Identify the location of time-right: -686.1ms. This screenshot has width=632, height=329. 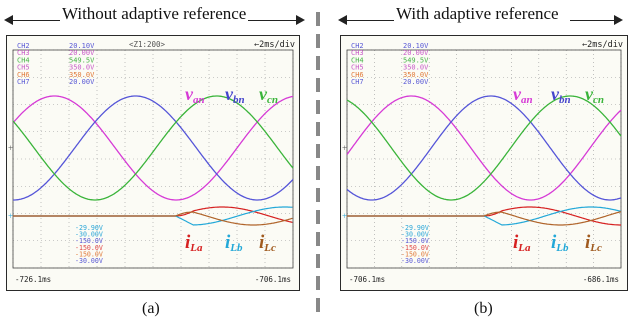
(601, 279).